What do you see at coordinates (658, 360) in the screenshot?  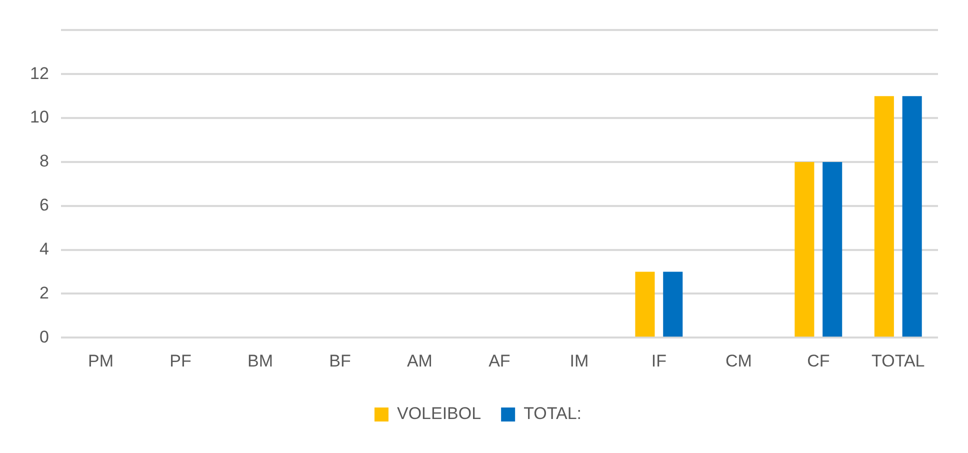 I see `x-tick-label: IF` at bounding box center [658, 360].